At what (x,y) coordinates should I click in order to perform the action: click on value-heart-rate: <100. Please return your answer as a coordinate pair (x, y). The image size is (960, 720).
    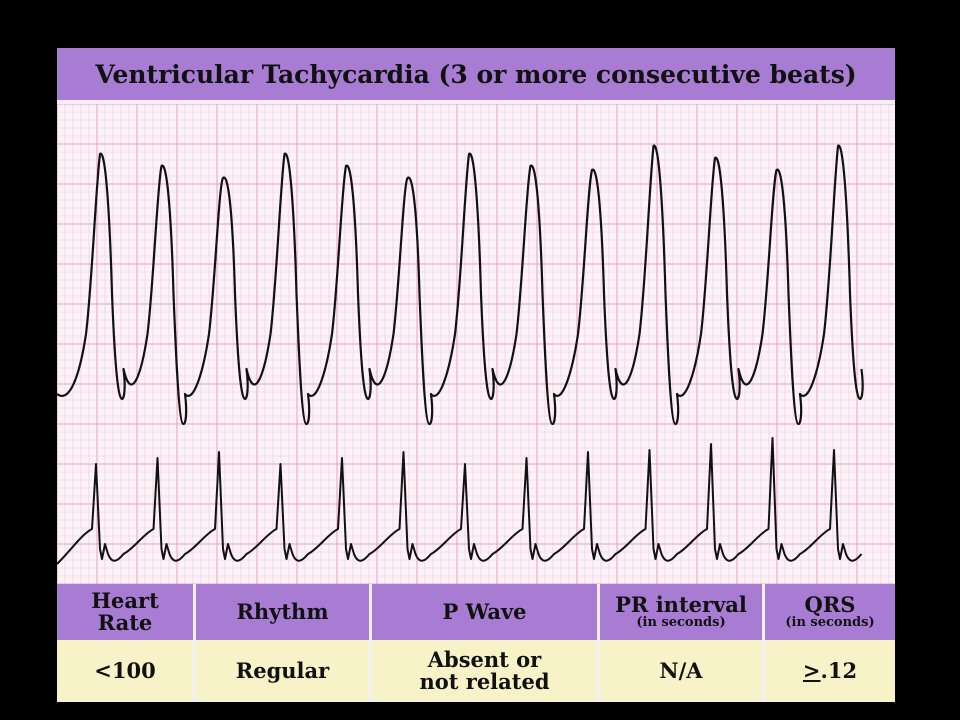
    Looking at the image, I should click on (125, 671).